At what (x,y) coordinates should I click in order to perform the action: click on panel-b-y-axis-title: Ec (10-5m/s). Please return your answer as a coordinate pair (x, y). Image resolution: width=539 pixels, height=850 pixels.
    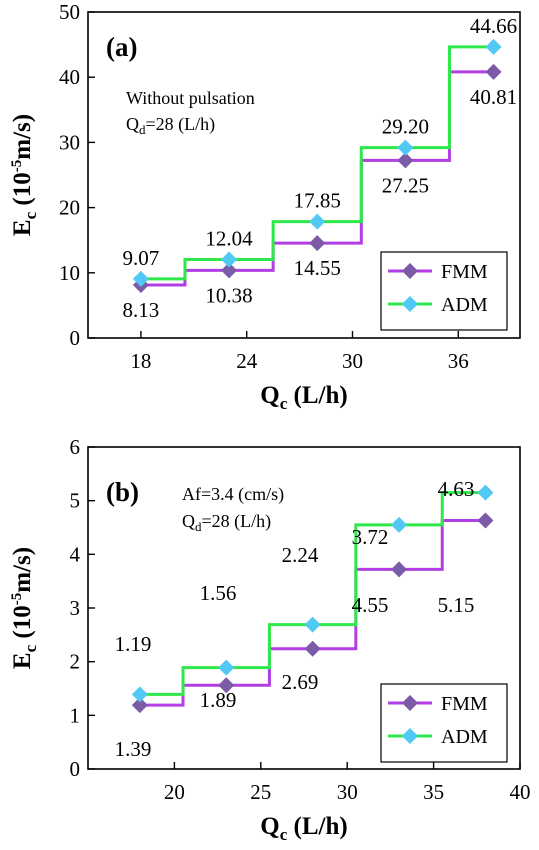
    Looking at the image, I should click on (24, 608).